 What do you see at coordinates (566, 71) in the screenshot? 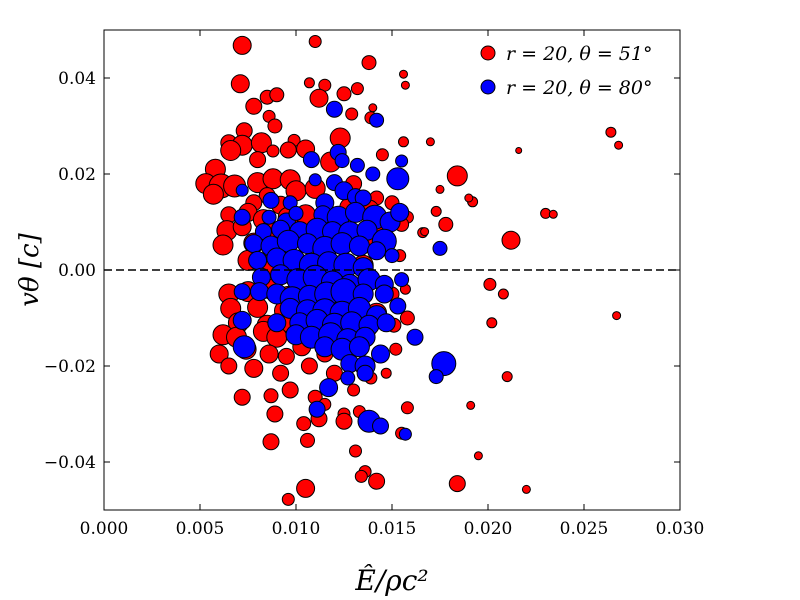
I see `legend: r = 20, θ = 51° r = 20, θ = 80°` at bounding box center [566, 71].